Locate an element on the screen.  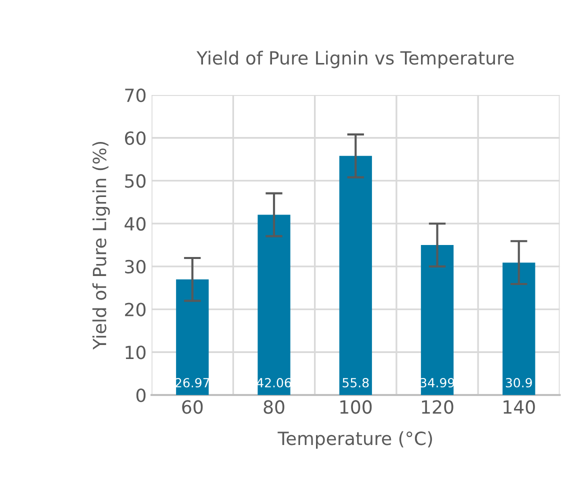
y-tick-label: 40 is located at coordinates (135, 224).